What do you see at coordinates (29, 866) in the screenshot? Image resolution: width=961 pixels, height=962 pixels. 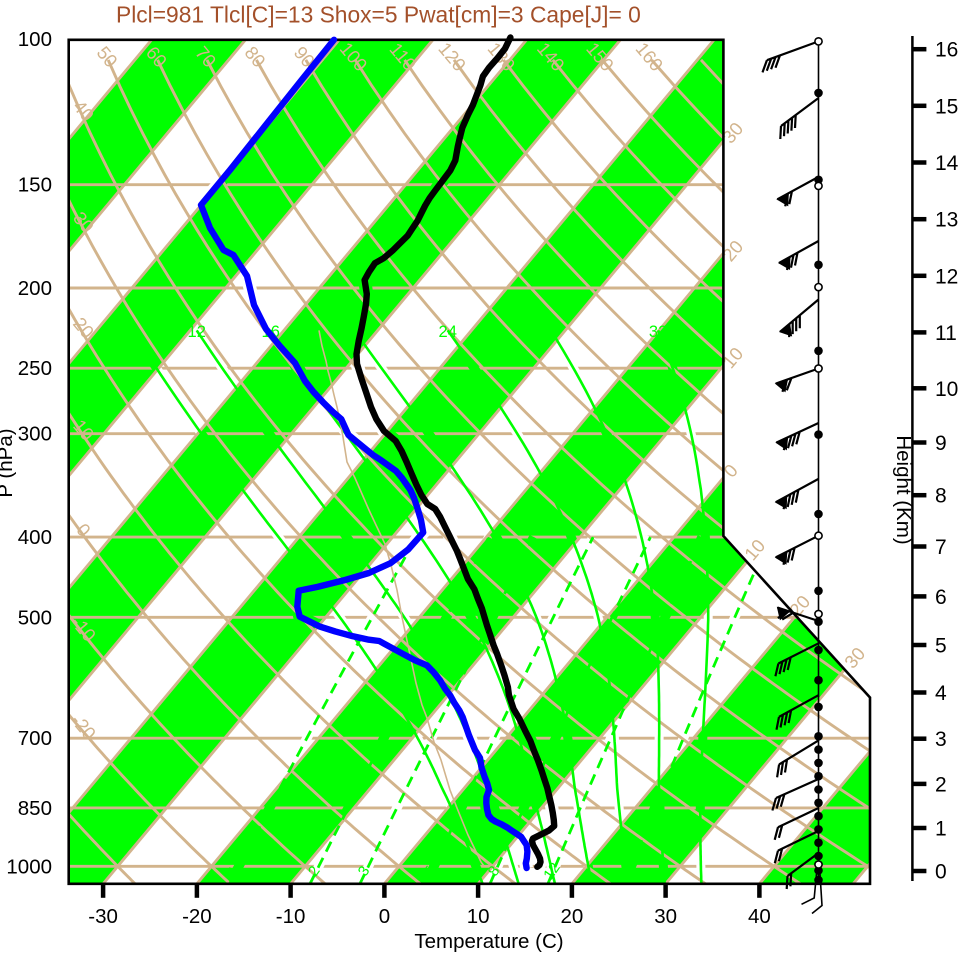 I see `svg-text: 1000` at bounding box center [29, 866].